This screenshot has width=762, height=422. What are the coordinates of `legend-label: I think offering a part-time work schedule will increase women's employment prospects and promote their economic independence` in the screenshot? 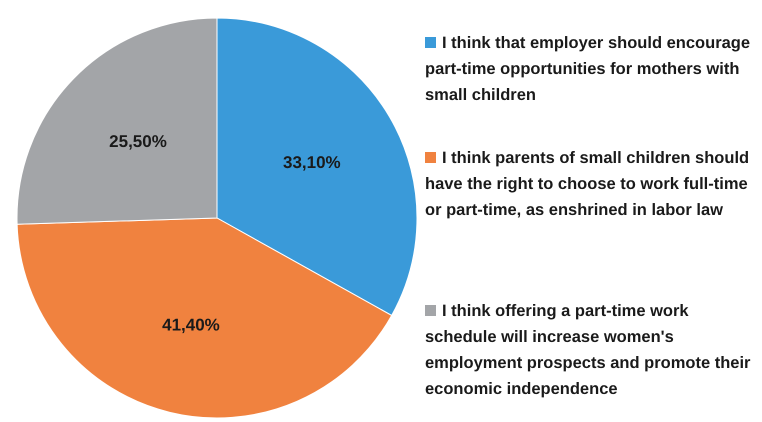 It's located at (588, 350).